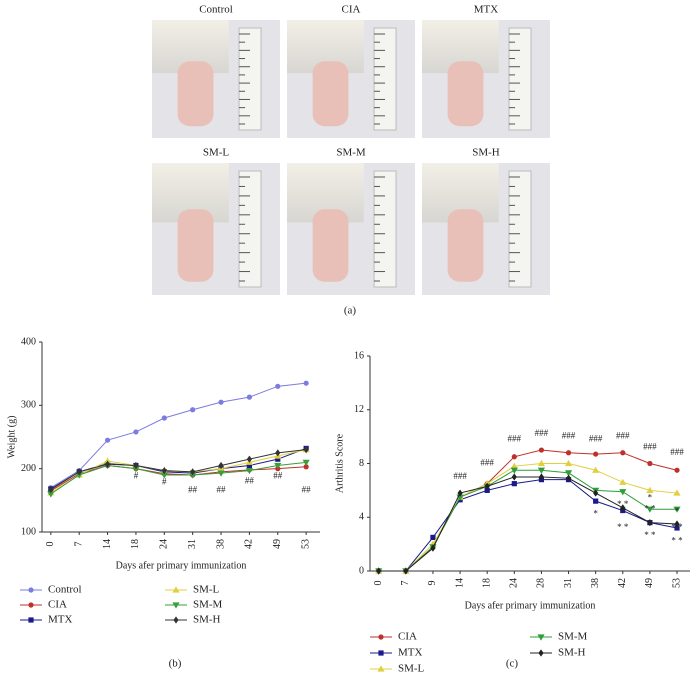 The height and width of the screenshot is (688, 700). Describe the element at coordinates (649, 583) in the screenshot. I see `x-tick-label: 49` at that location.